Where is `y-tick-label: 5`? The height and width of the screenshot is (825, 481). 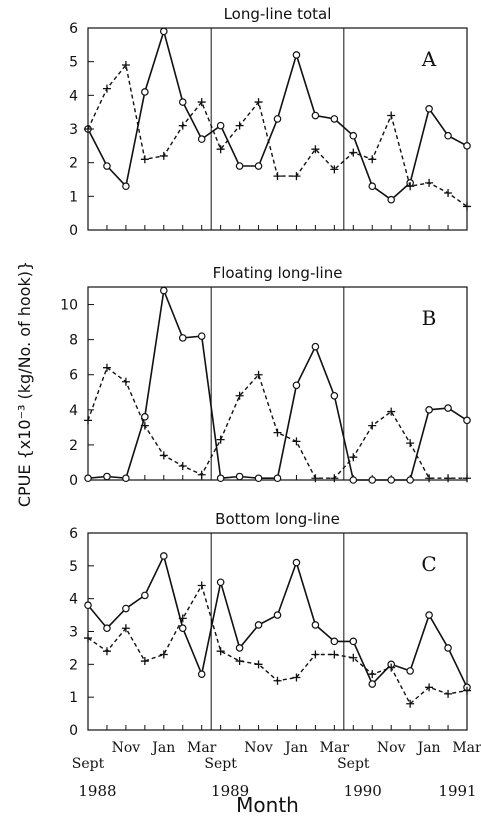
y-tick-label: 5 is located at coordinates (73, 567).